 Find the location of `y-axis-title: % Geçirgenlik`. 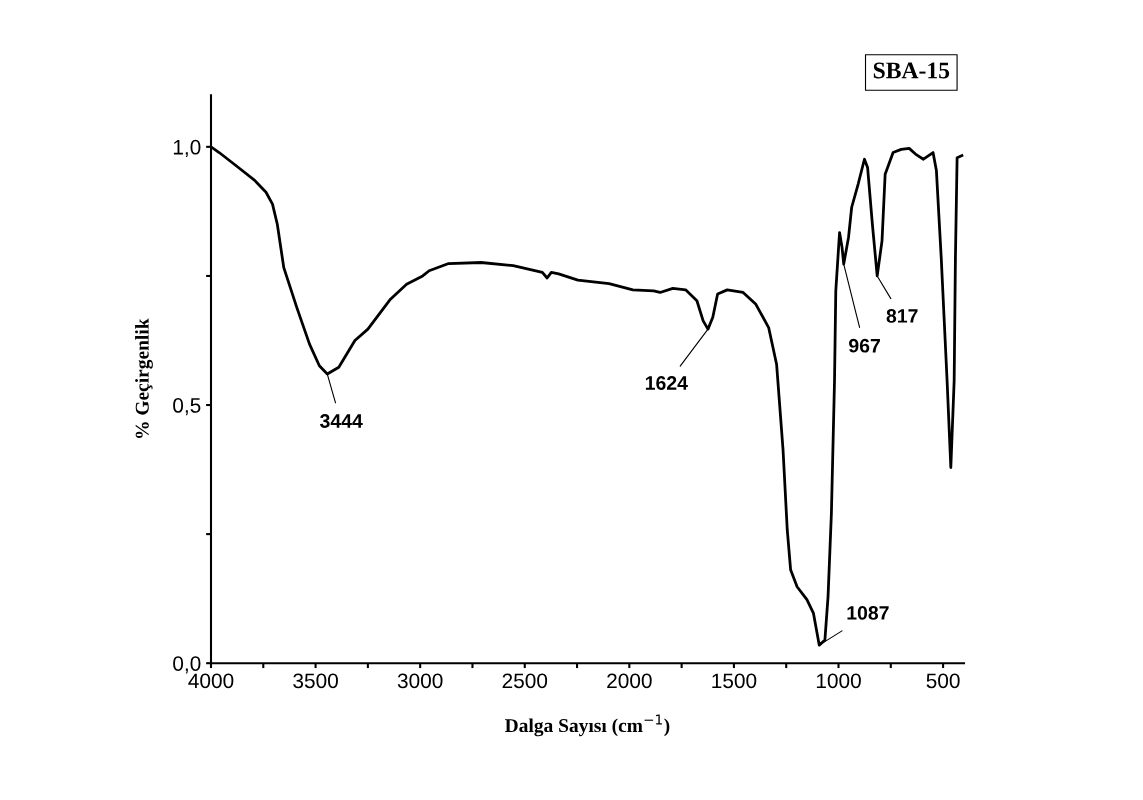

y-axis-title: % Geçirgenlik is located at coordinates (144, 378).